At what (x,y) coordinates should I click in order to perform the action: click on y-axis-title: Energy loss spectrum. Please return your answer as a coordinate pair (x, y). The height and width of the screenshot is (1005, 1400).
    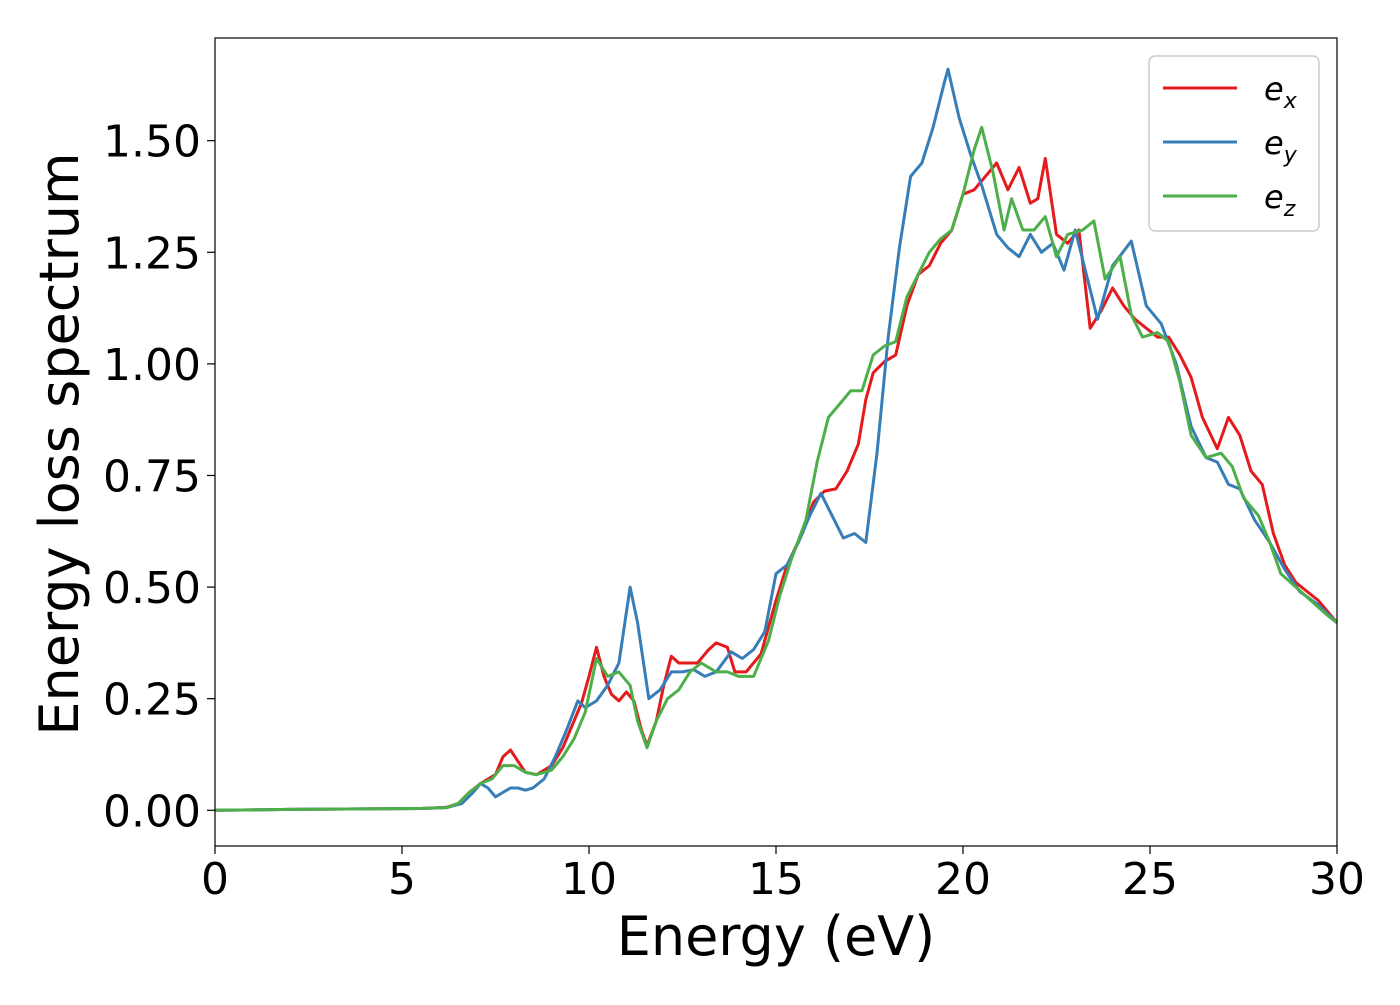
    Looking at the image, I should click on (59, 443).